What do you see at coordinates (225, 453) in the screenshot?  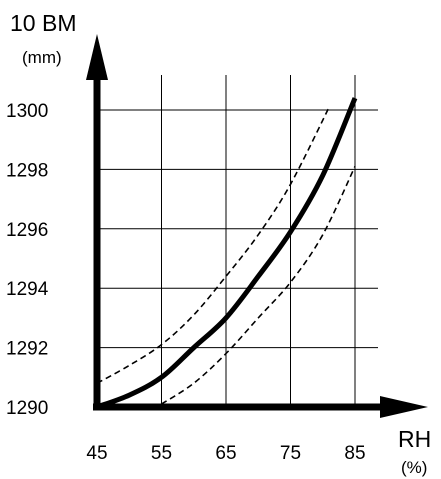 I see `x-tick-label: 65` at bounding box center [225, 453].